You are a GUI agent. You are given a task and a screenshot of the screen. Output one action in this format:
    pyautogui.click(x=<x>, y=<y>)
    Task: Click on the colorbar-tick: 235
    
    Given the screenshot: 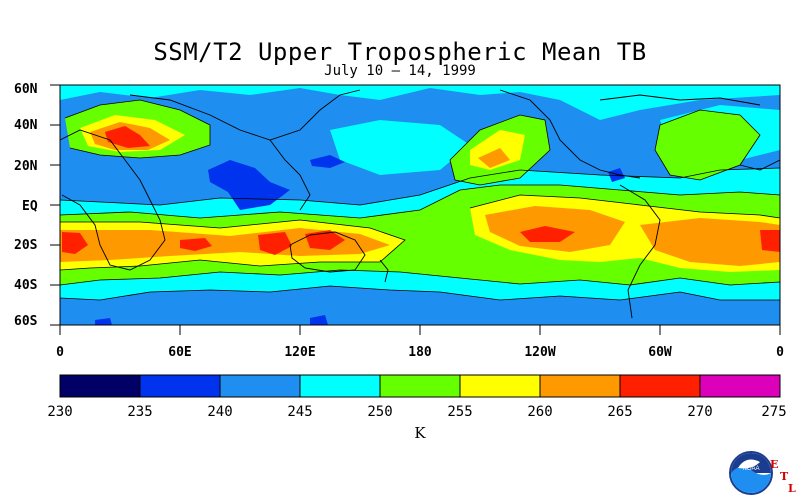 What is the action you would take?
    pyautogui.click(x=140, y=412)
    